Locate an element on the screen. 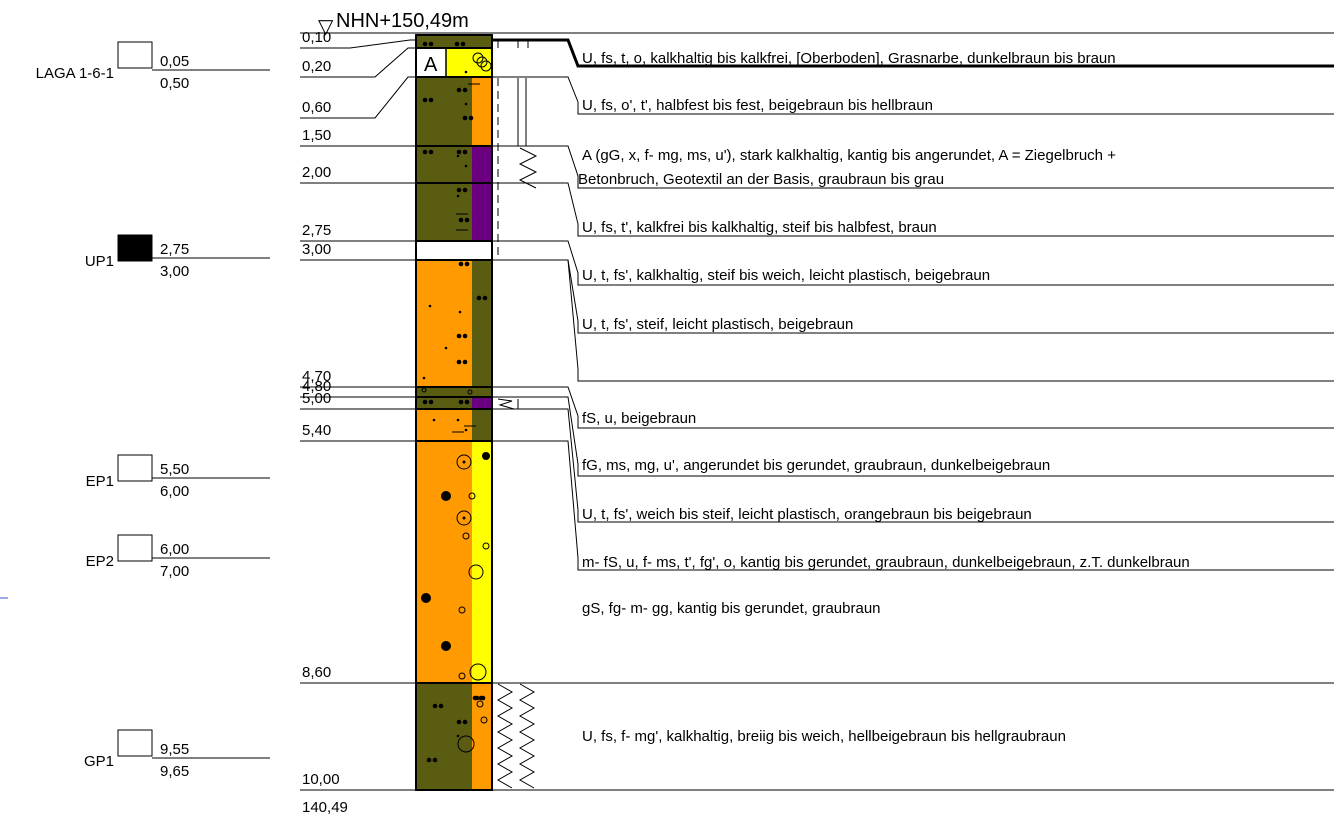  layer-7-silt is located at coordinates (482, 323).